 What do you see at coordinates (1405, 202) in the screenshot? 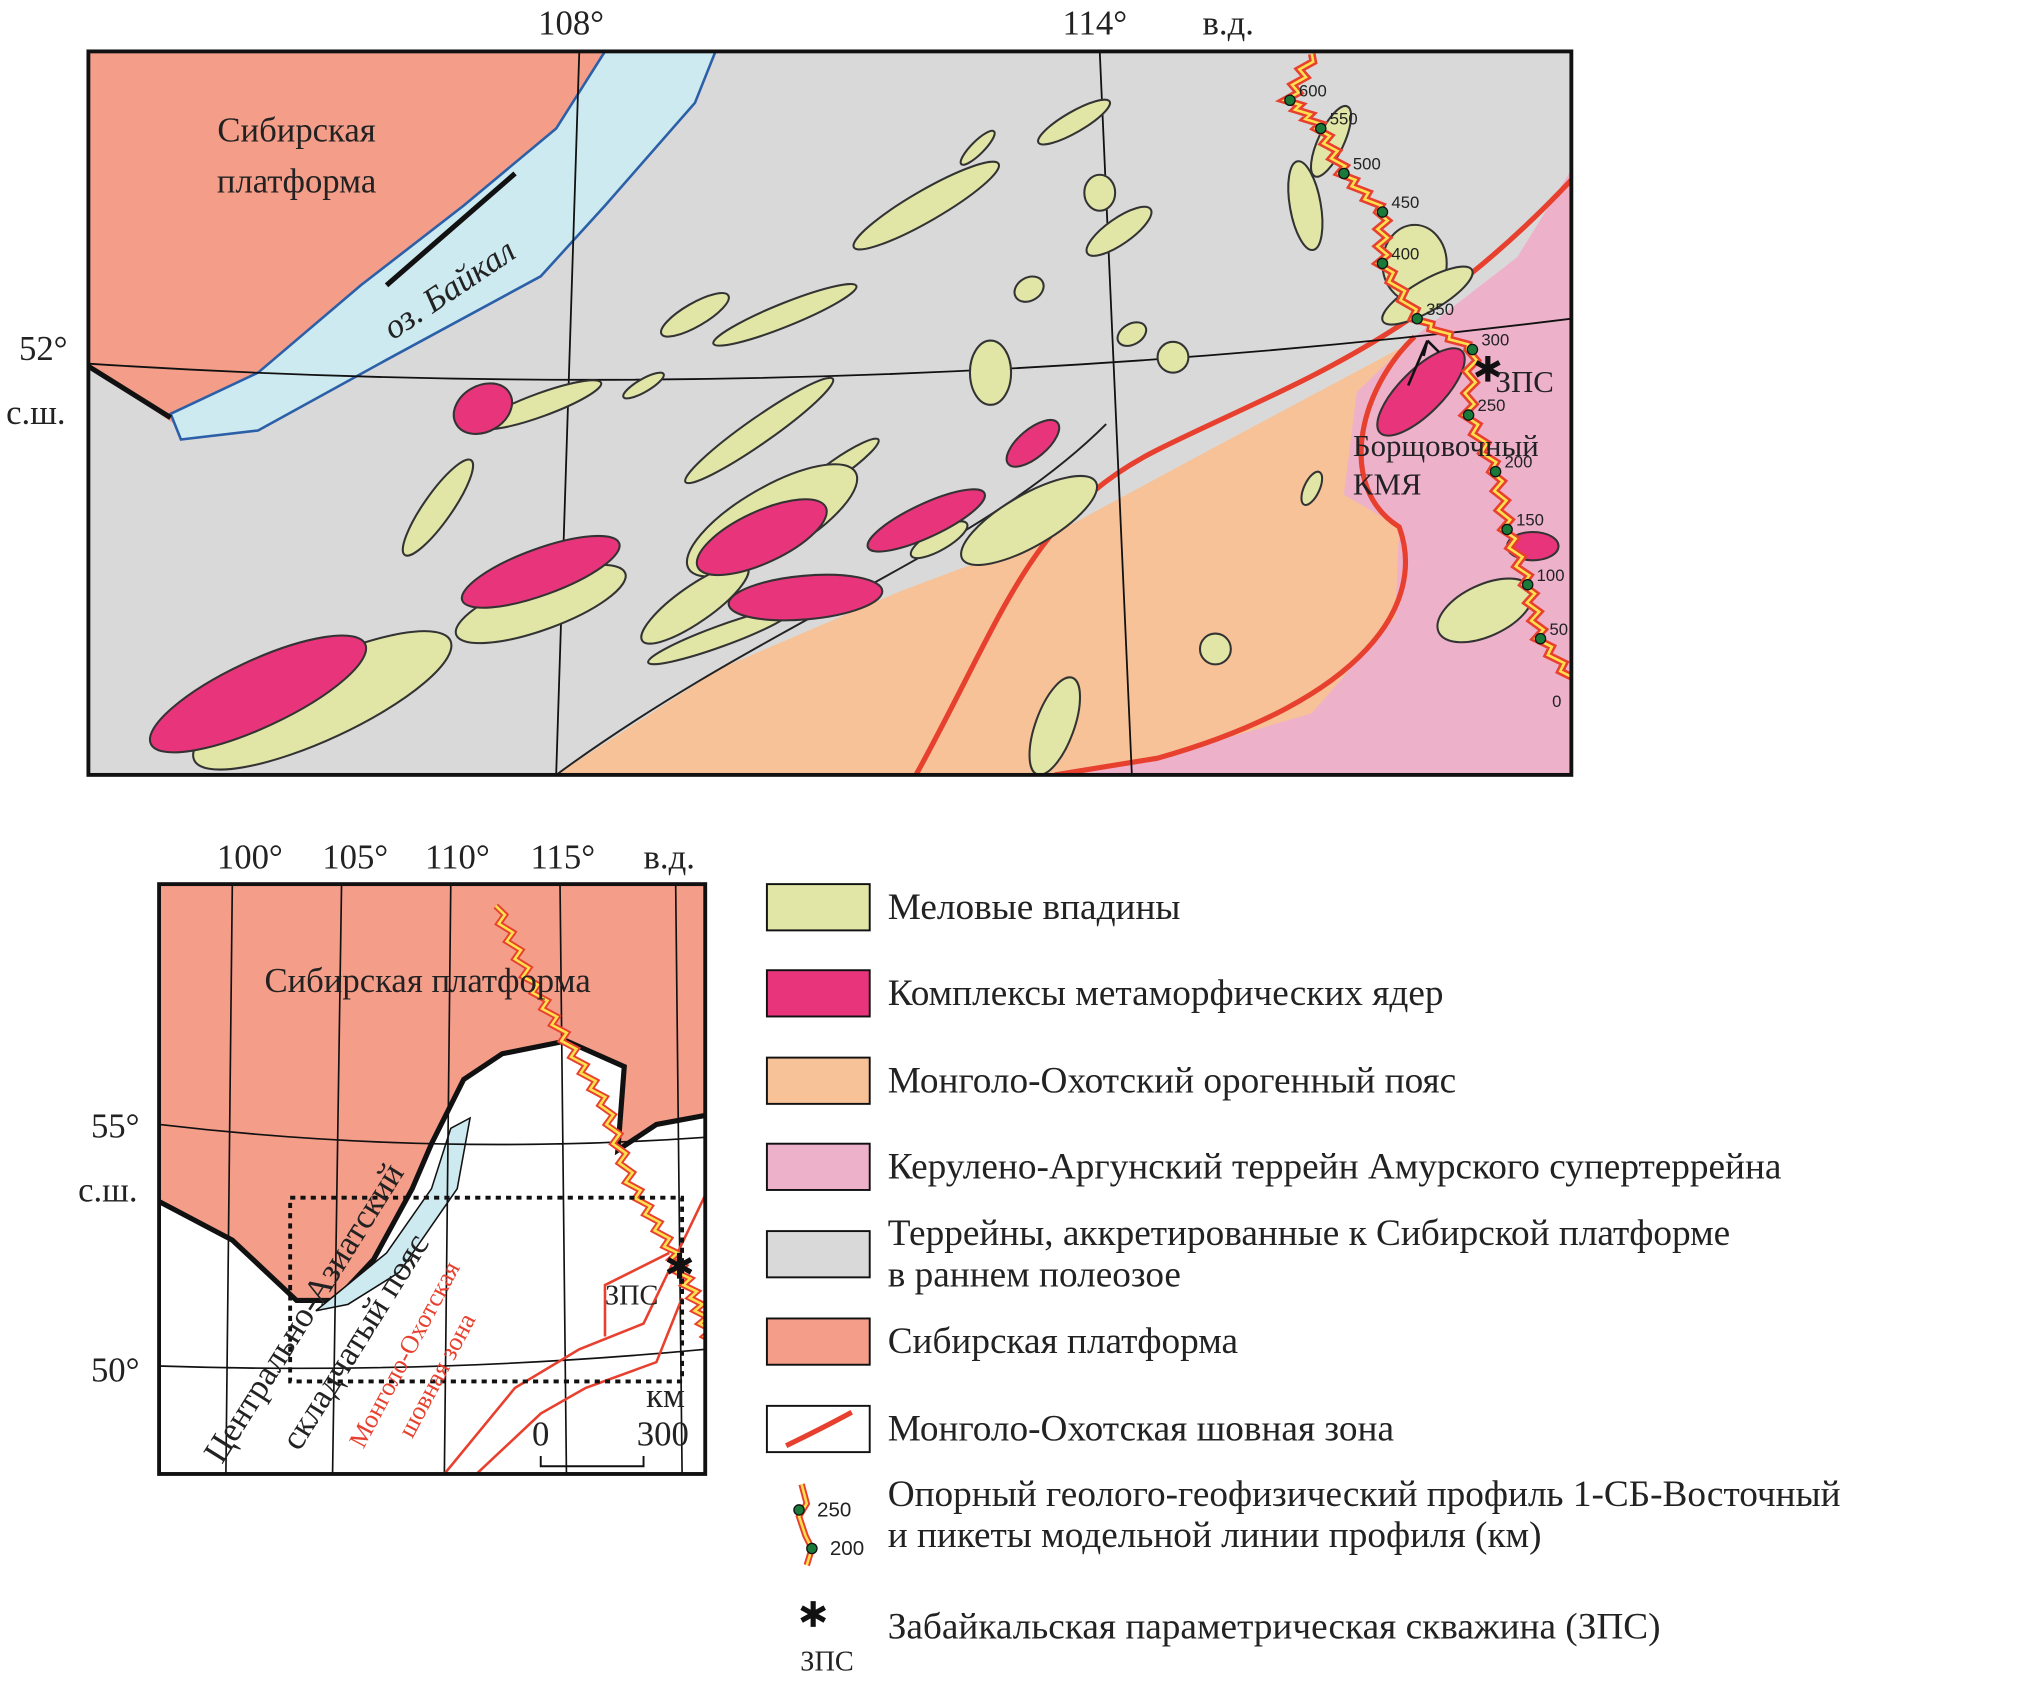
I see `picket-label: 450` at bounding box center [1405, 202].